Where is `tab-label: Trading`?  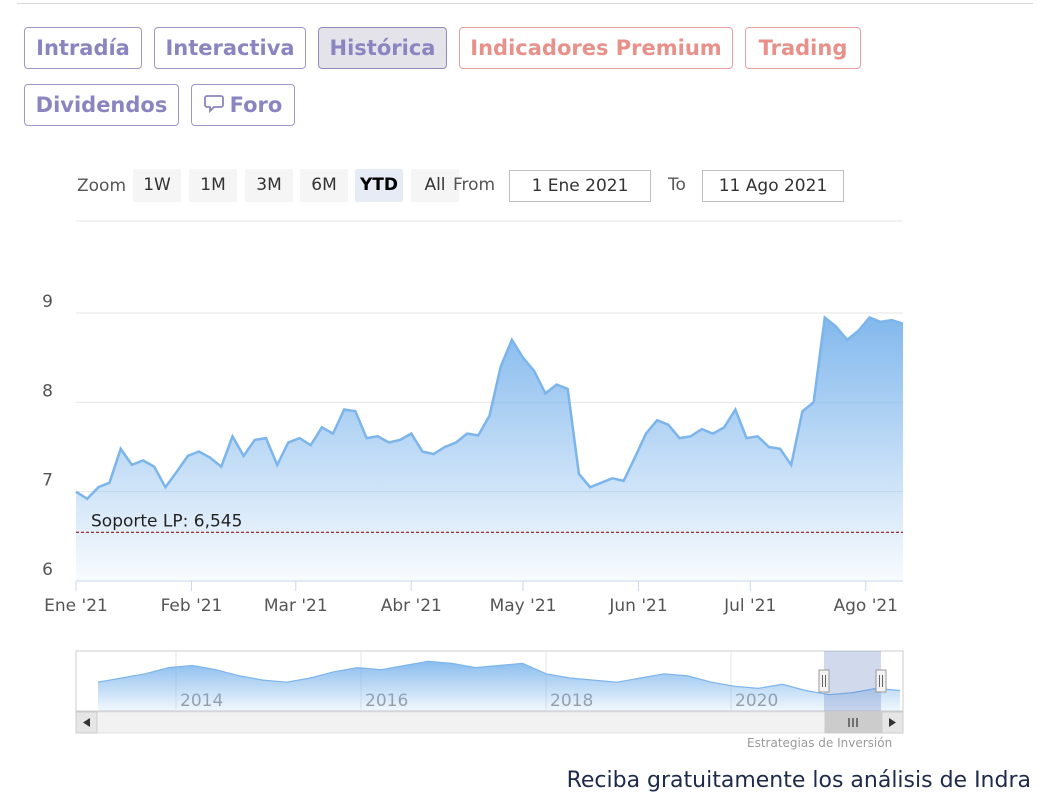 tab-label: Trading is located at coordinates (803, 48).